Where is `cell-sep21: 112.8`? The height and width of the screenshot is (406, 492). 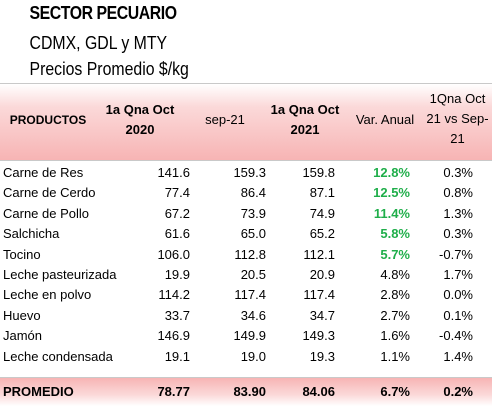
cell-sep21: 112.8 is located at coordinates (250, 254).